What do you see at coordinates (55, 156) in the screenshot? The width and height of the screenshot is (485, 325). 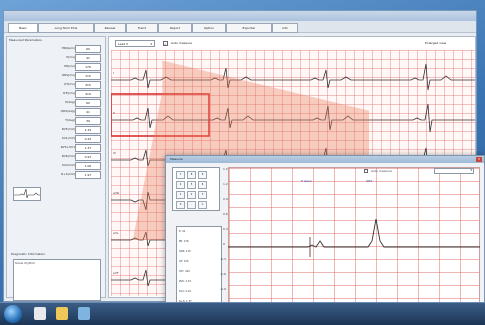 I see `param-row: RV6(mV) 0.97` at bounding box center [55, 156].